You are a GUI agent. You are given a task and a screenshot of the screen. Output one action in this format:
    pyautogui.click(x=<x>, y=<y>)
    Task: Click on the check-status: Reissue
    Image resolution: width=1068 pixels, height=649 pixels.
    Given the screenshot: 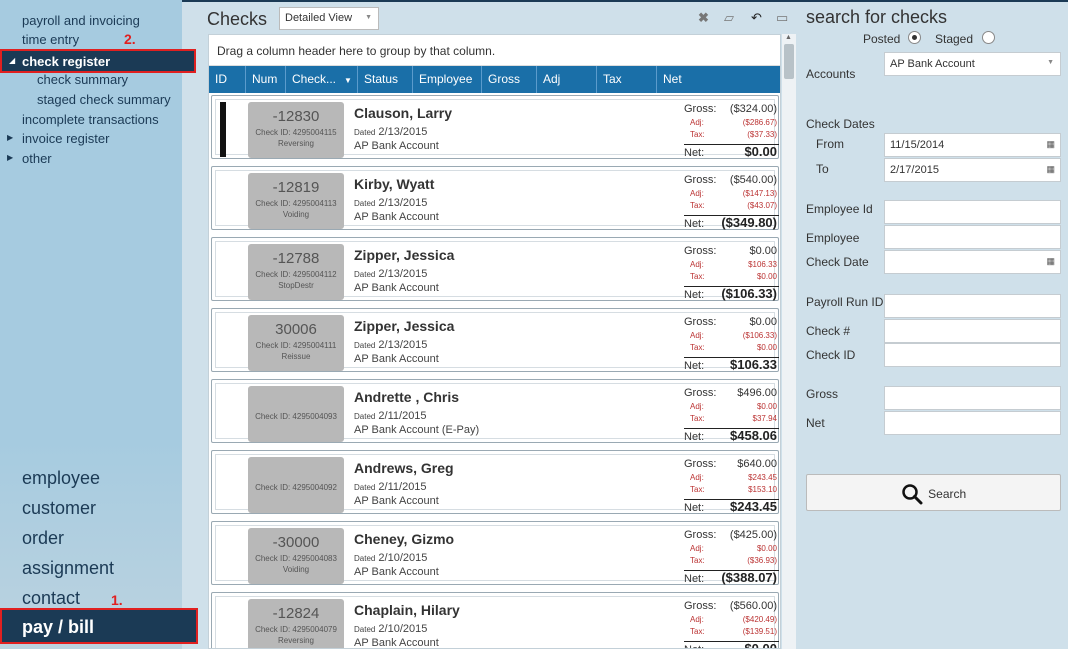 What is the action you would take?
    pyautogui.click(x=296, y=356)
    